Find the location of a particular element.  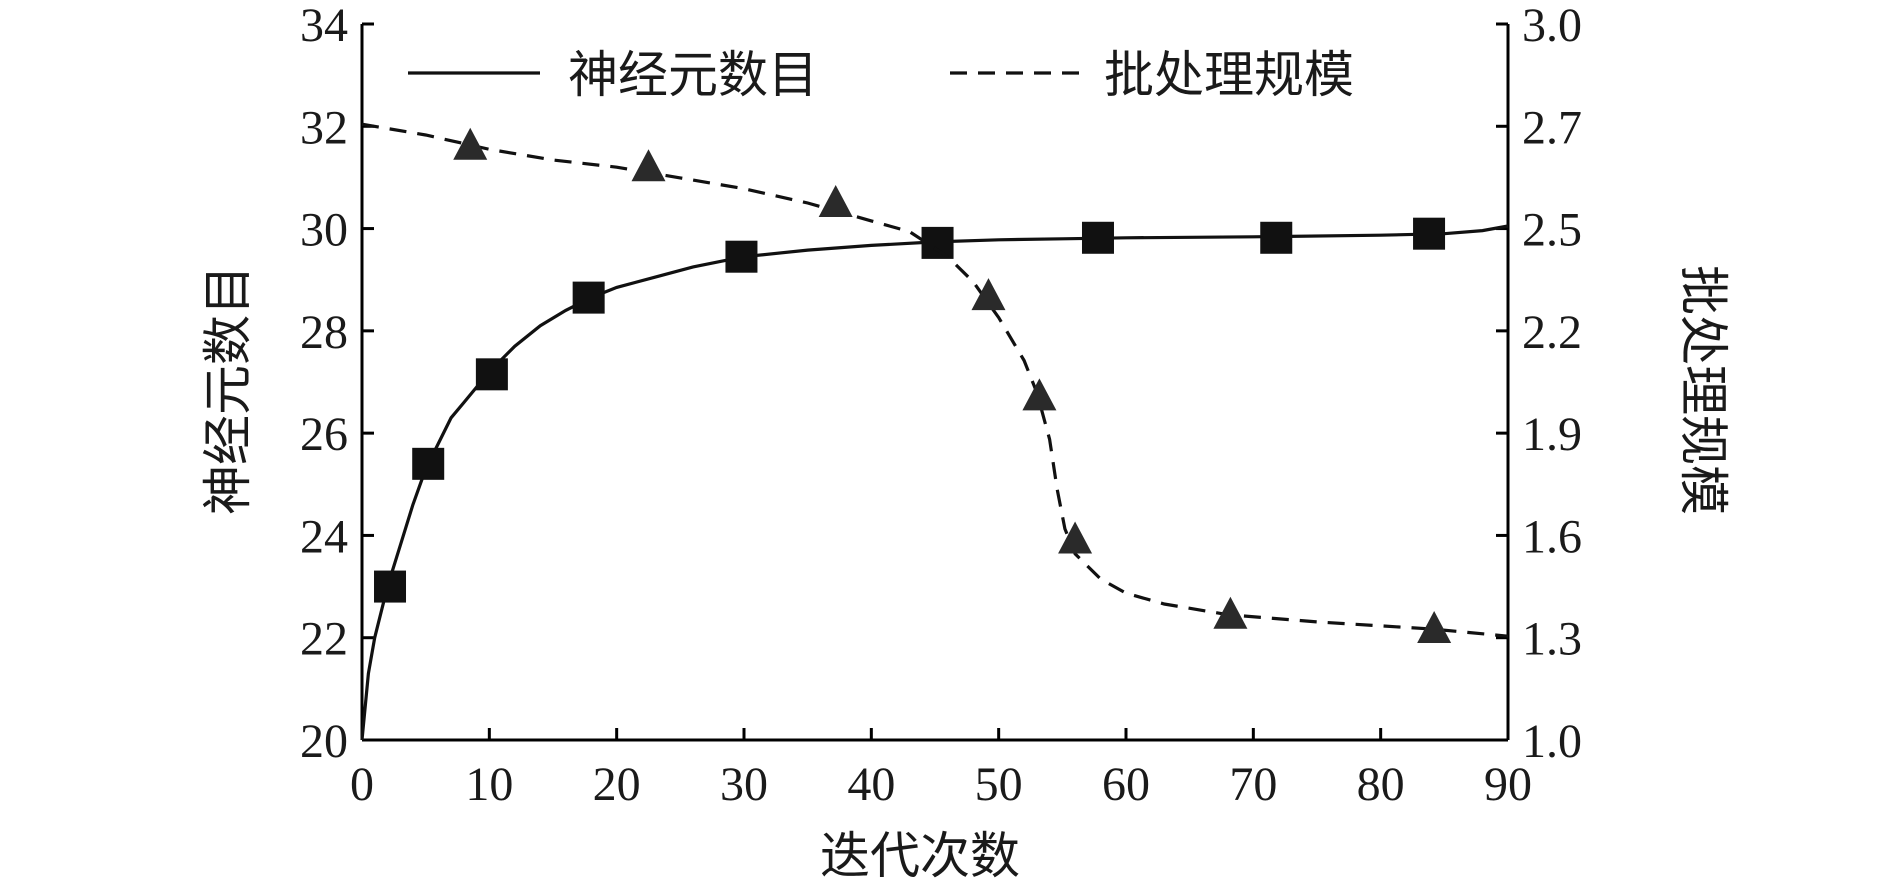

legend-label-batch: 批处理规模 is located at coordinates (1229, 75).